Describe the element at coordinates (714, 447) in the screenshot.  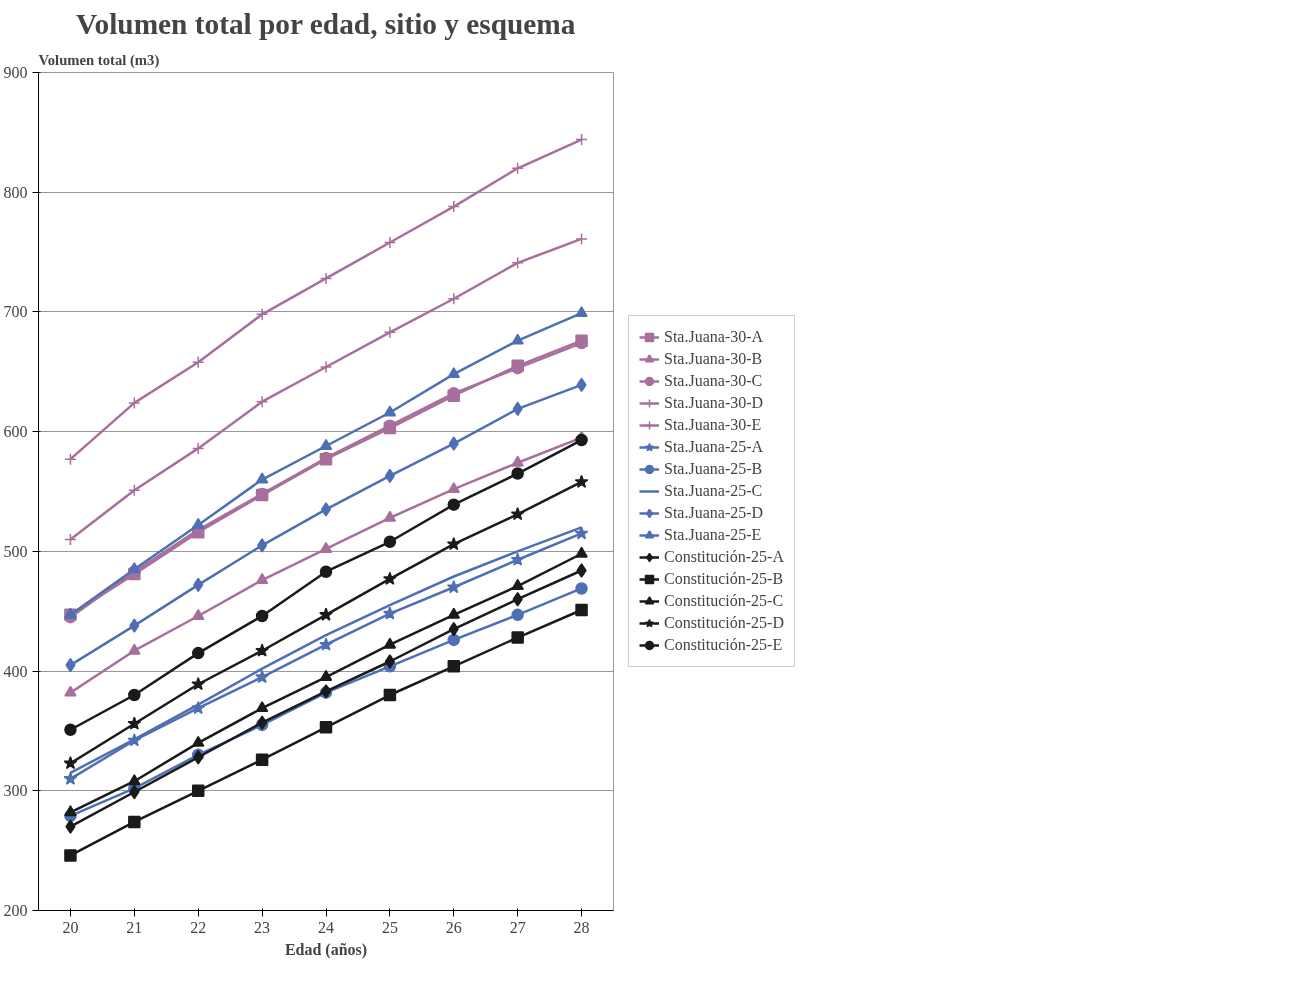
I see `legend-label: Sta.Juana-25-A` at that location.